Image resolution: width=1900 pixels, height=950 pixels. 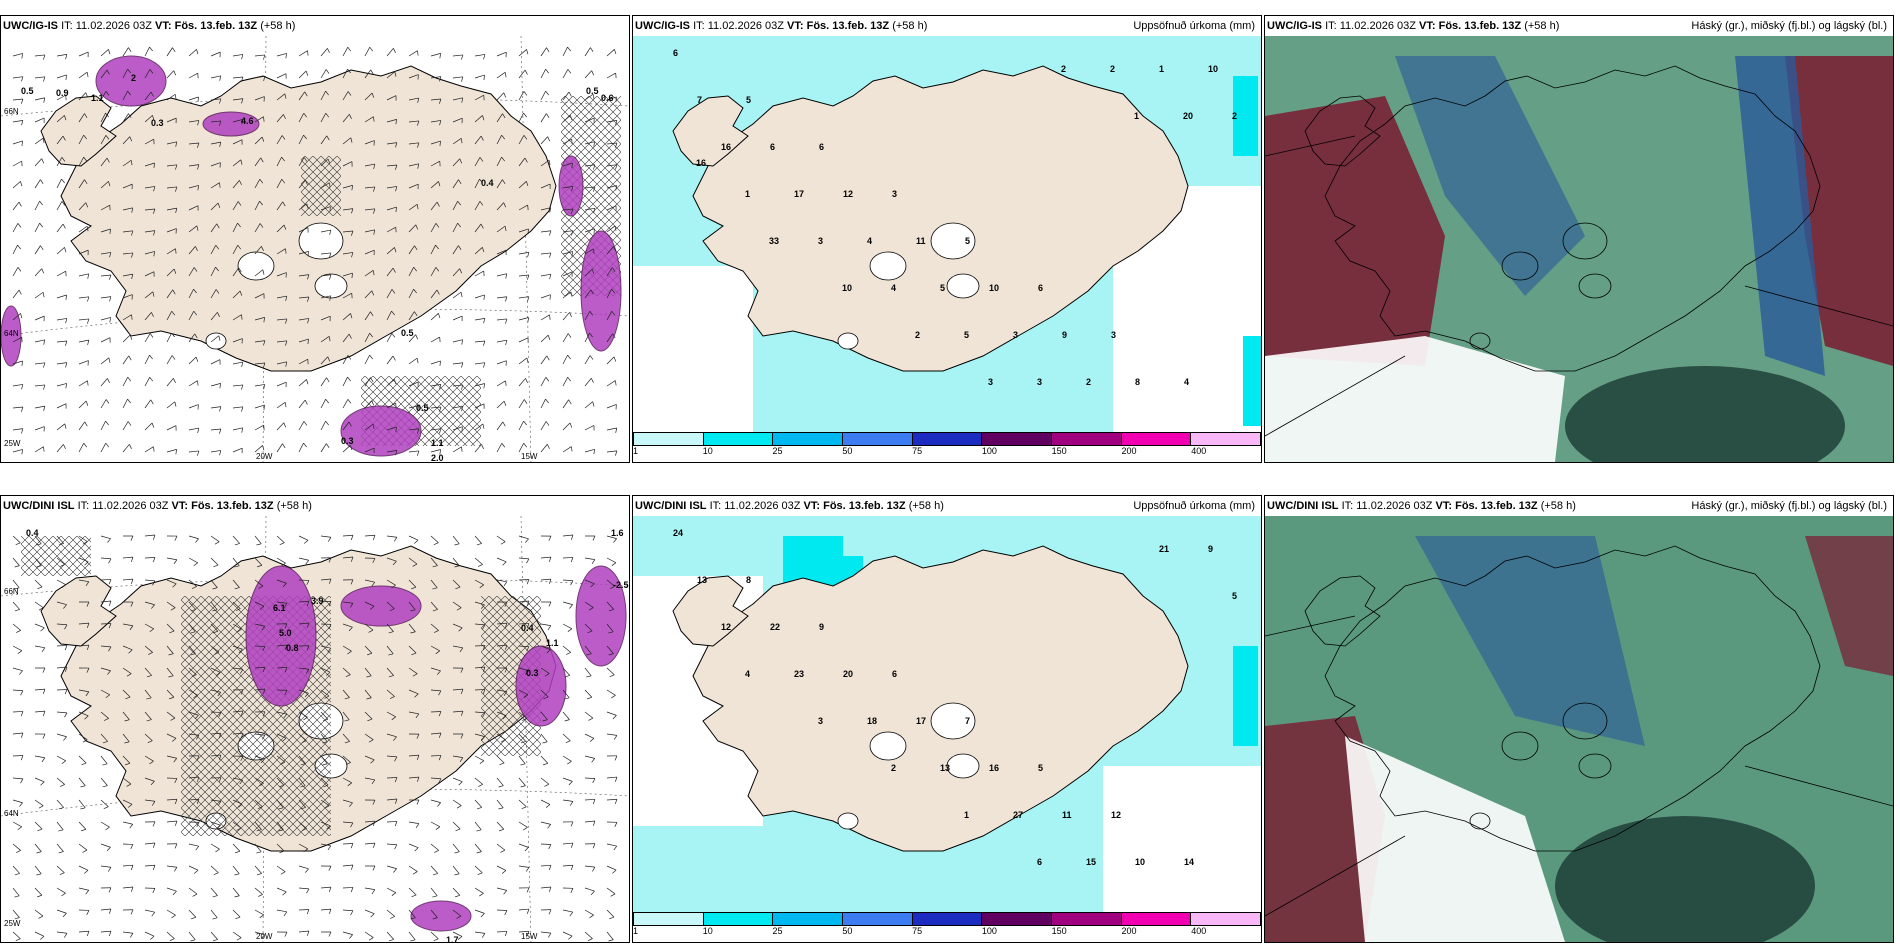 I want to click on precip-value-label: 3.9, so click(x=317, y=601).